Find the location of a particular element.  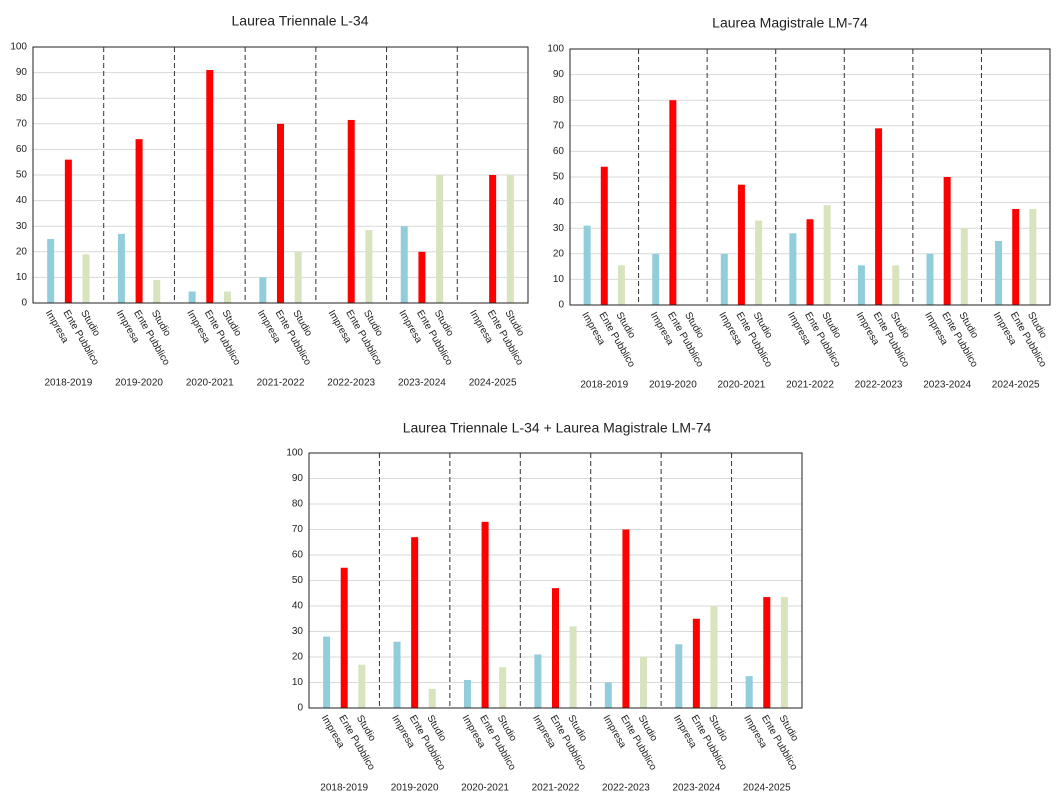

chart-title: Laurea Magistrale LM-74 is located at coordinates (790, 23).